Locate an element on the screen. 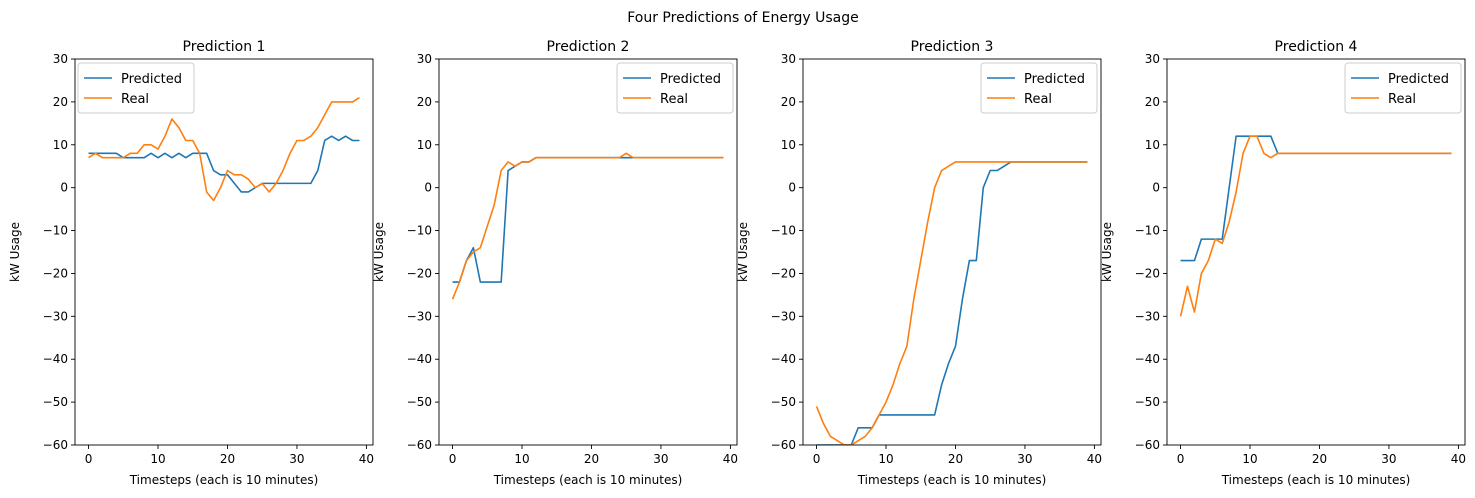 This screenshot has height=498, width=1475. subplot-title: Prediction 4 is located at coordinates (1316, 47).